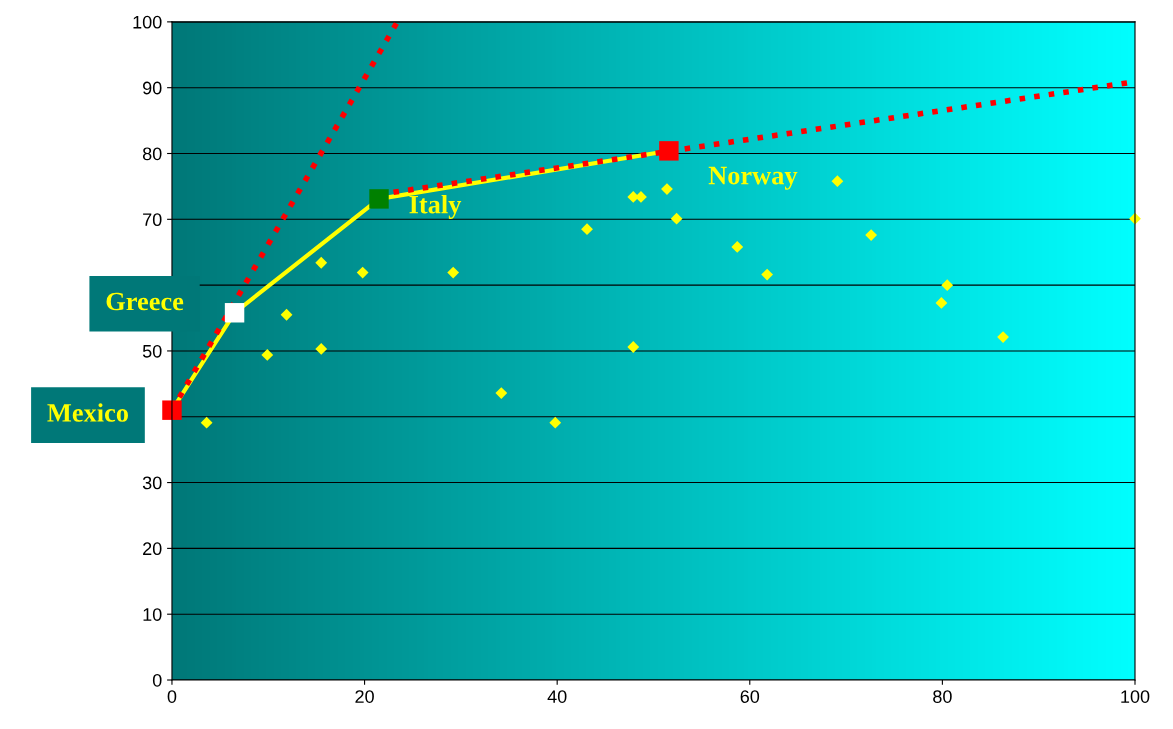  What do you see at coordinates (152, 483) in the screenshot?
I see `y-tick-label: 30` at bounding box center [152, 483].